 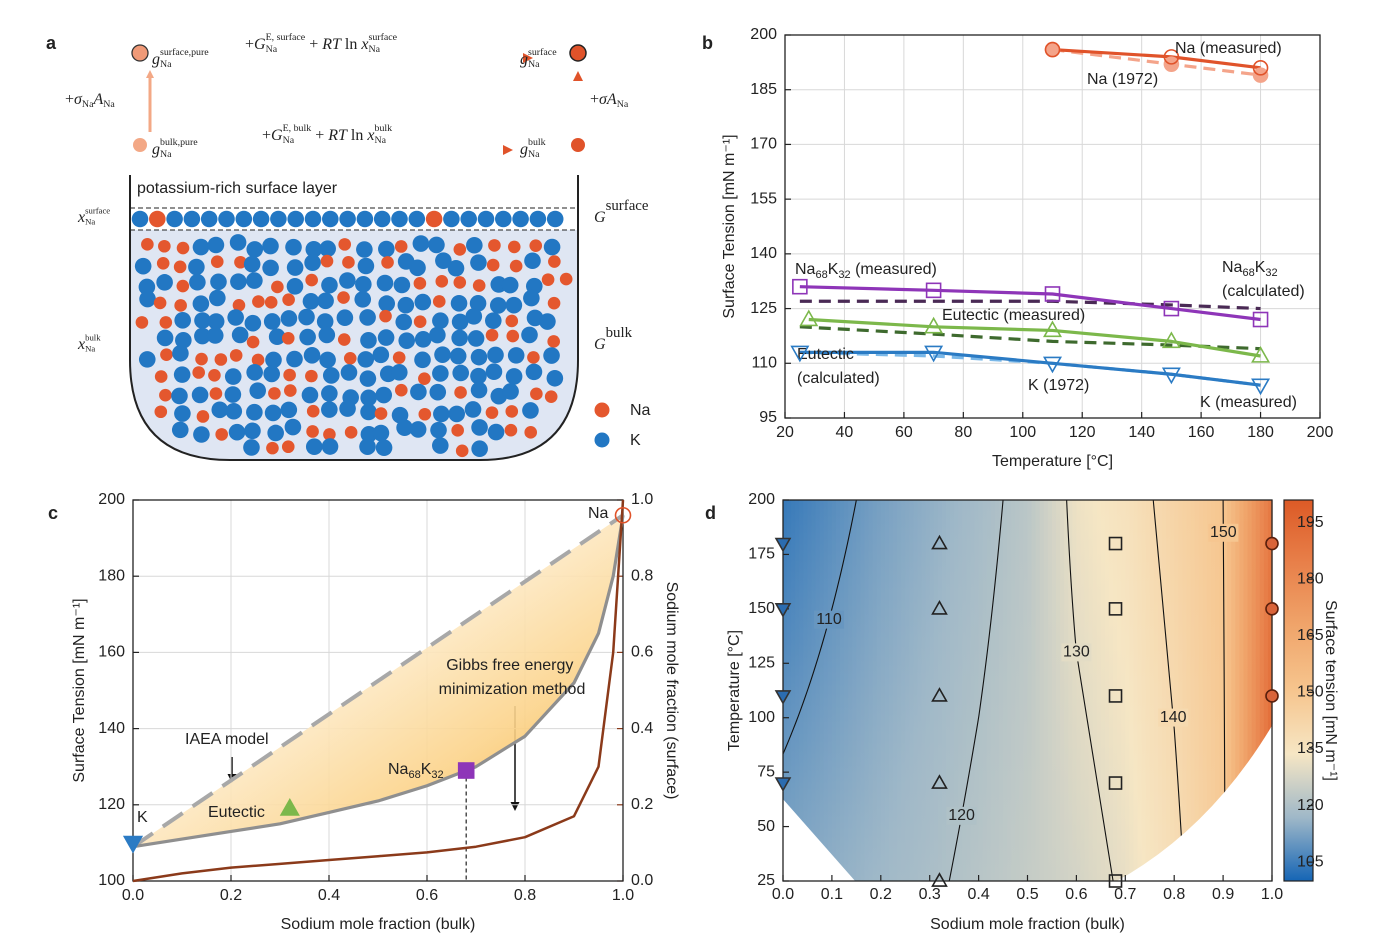 What do you see at coordinates (416, 771) in the screenshot?
I see `series-label: Na68K32` at bounding box center [416, 771].